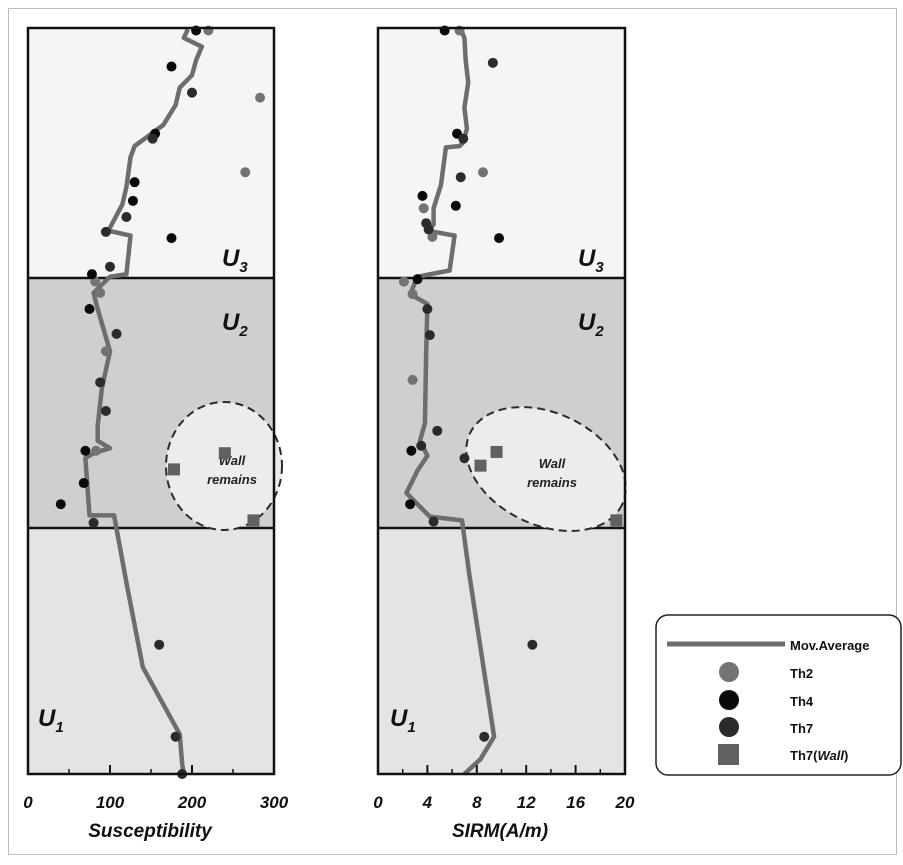  Describe the element at coordinates (728, 754) in the screenshot. I see `legend-marker-th7-wall` at that location.